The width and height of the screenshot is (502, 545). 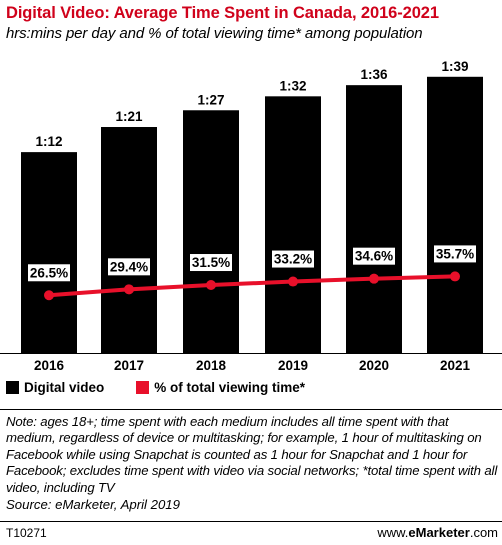 What do you see at coordinates (230, 387) in the screenshot?
I see `legend-label-viewing-share: % of total viewing time*` at bounding box center [230, 387].